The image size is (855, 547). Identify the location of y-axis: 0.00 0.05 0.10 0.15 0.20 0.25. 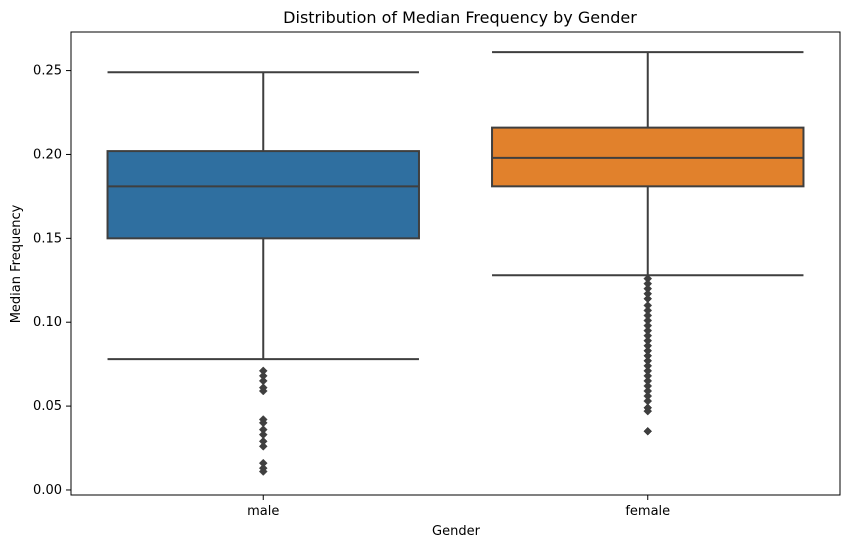
(52, 281).